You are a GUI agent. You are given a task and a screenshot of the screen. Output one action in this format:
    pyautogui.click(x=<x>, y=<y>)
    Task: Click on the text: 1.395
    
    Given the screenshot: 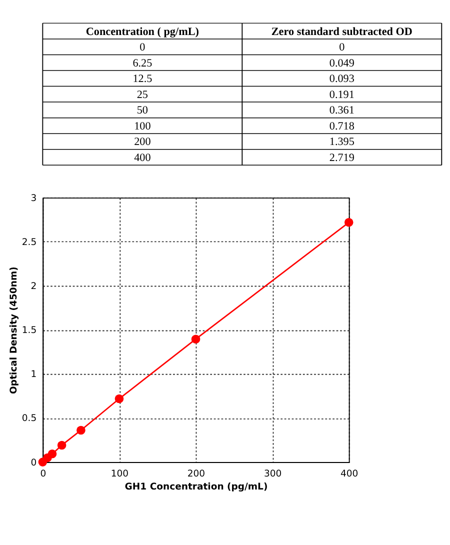 What is the action you would take?
    pyautogui.click(x=342, y=142)
    